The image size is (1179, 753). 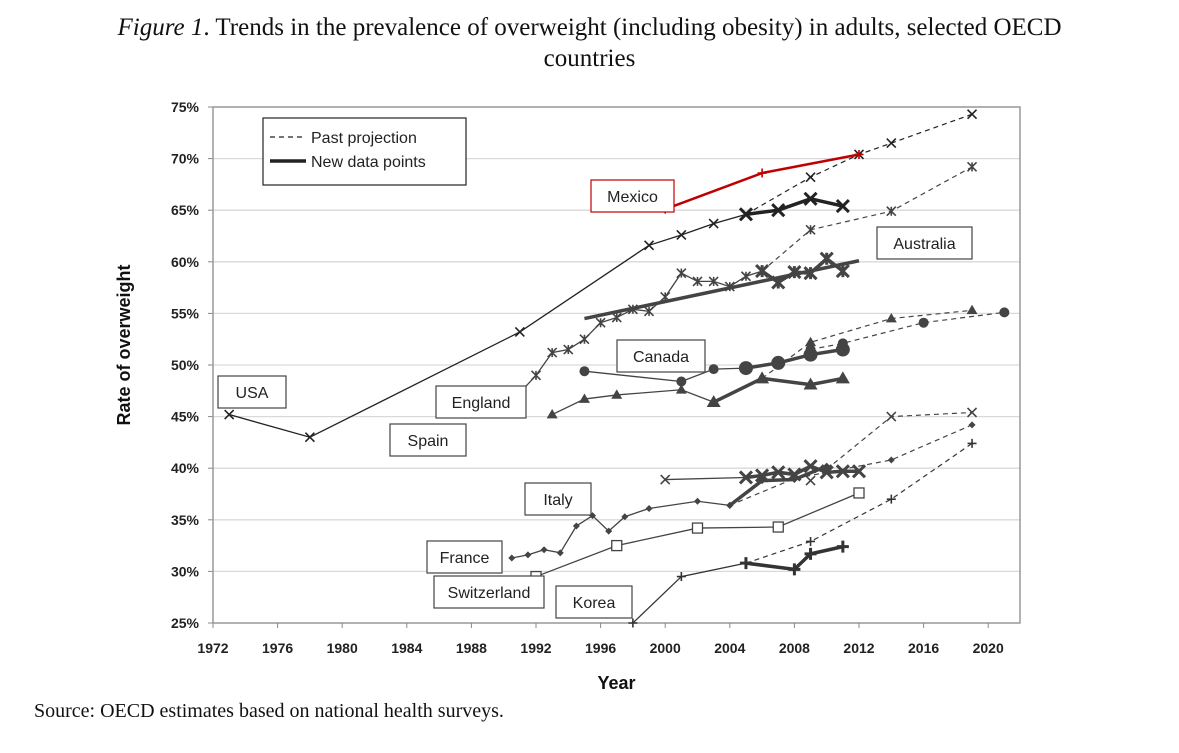 I want to click on series-label-korea: Korea, so click(x=594, y=603).